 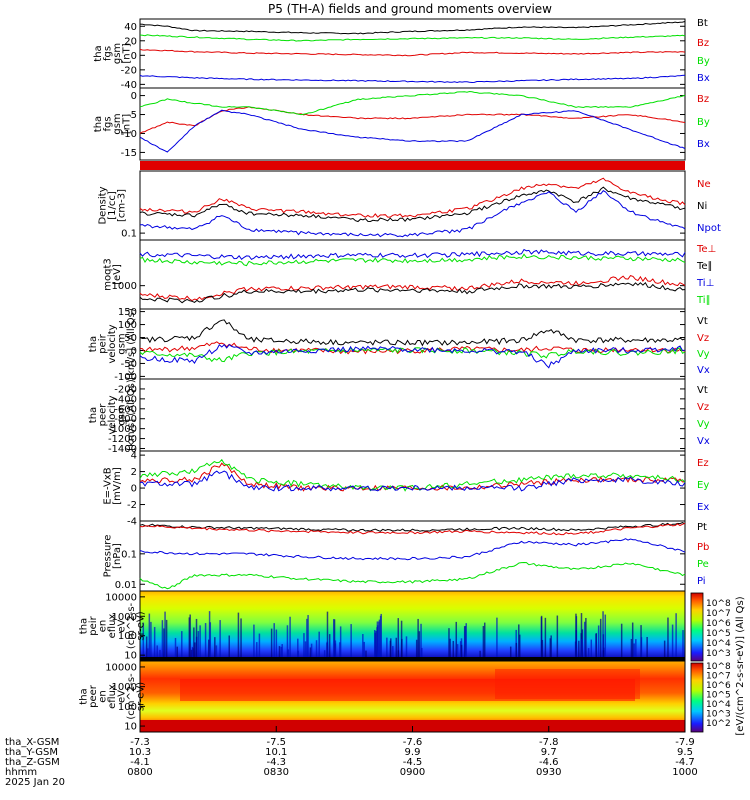 I want to click on legend-Bx: Bx, so click(x=703, y=78).